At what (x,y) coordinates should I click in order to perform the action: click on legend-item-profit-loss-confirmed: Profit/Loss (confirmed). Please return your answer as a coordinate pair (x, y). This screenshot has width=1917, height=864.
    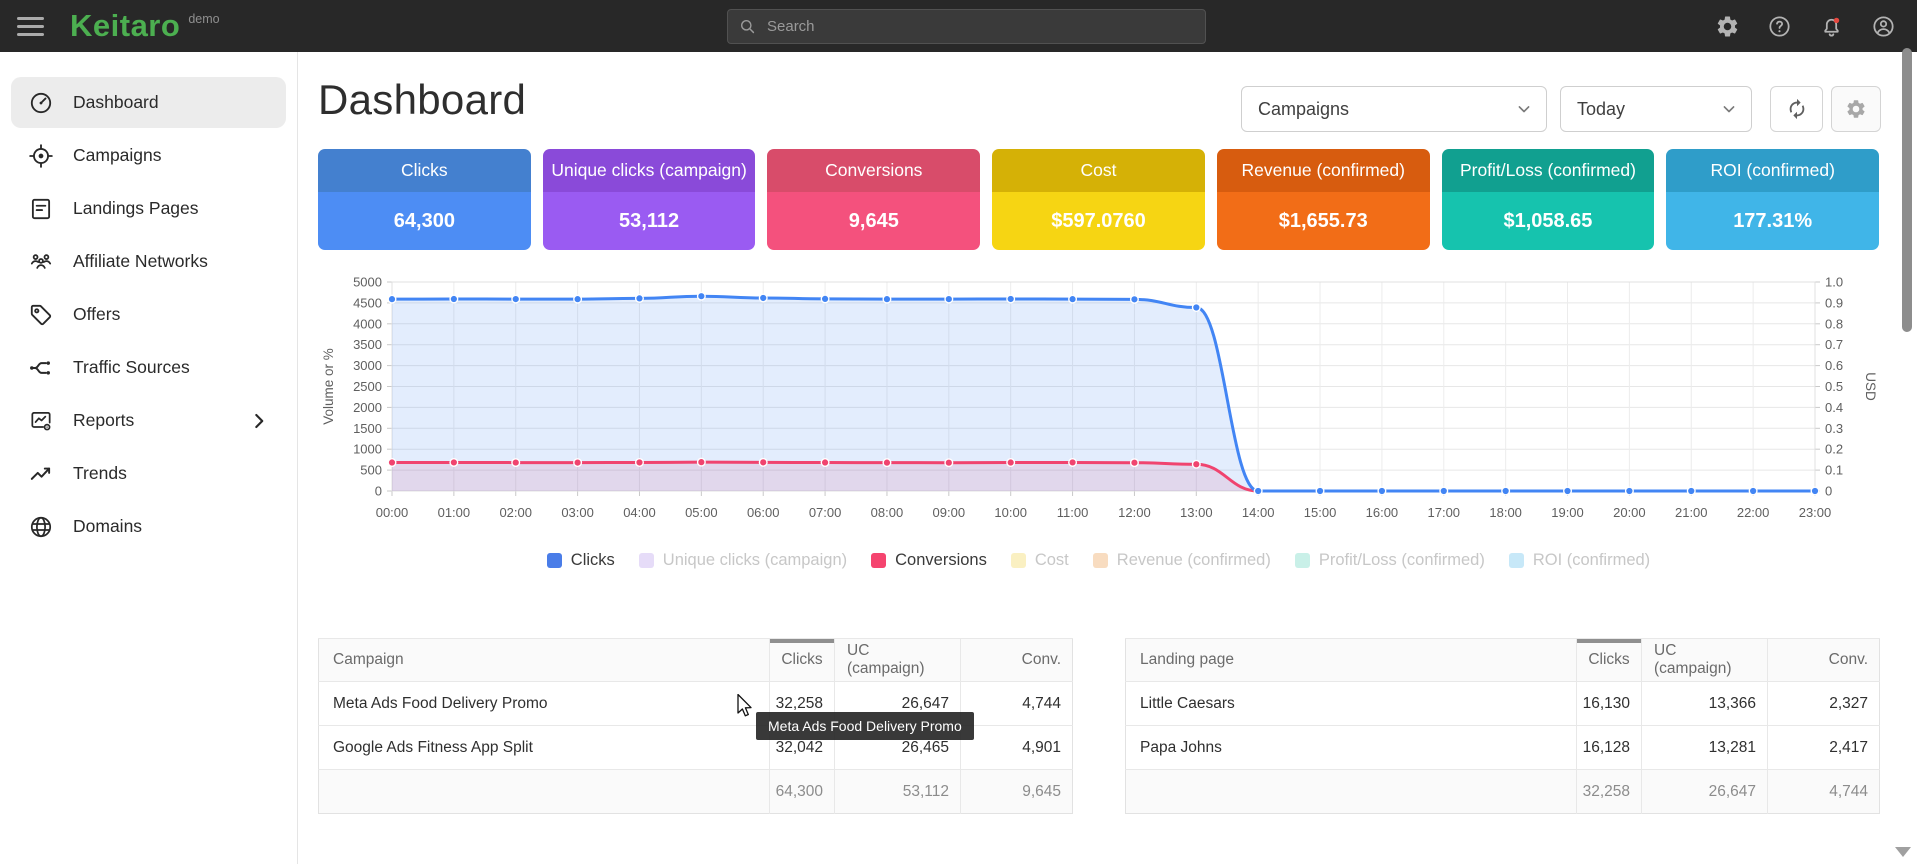
    Looking at the image, I should click on (1389, 560).